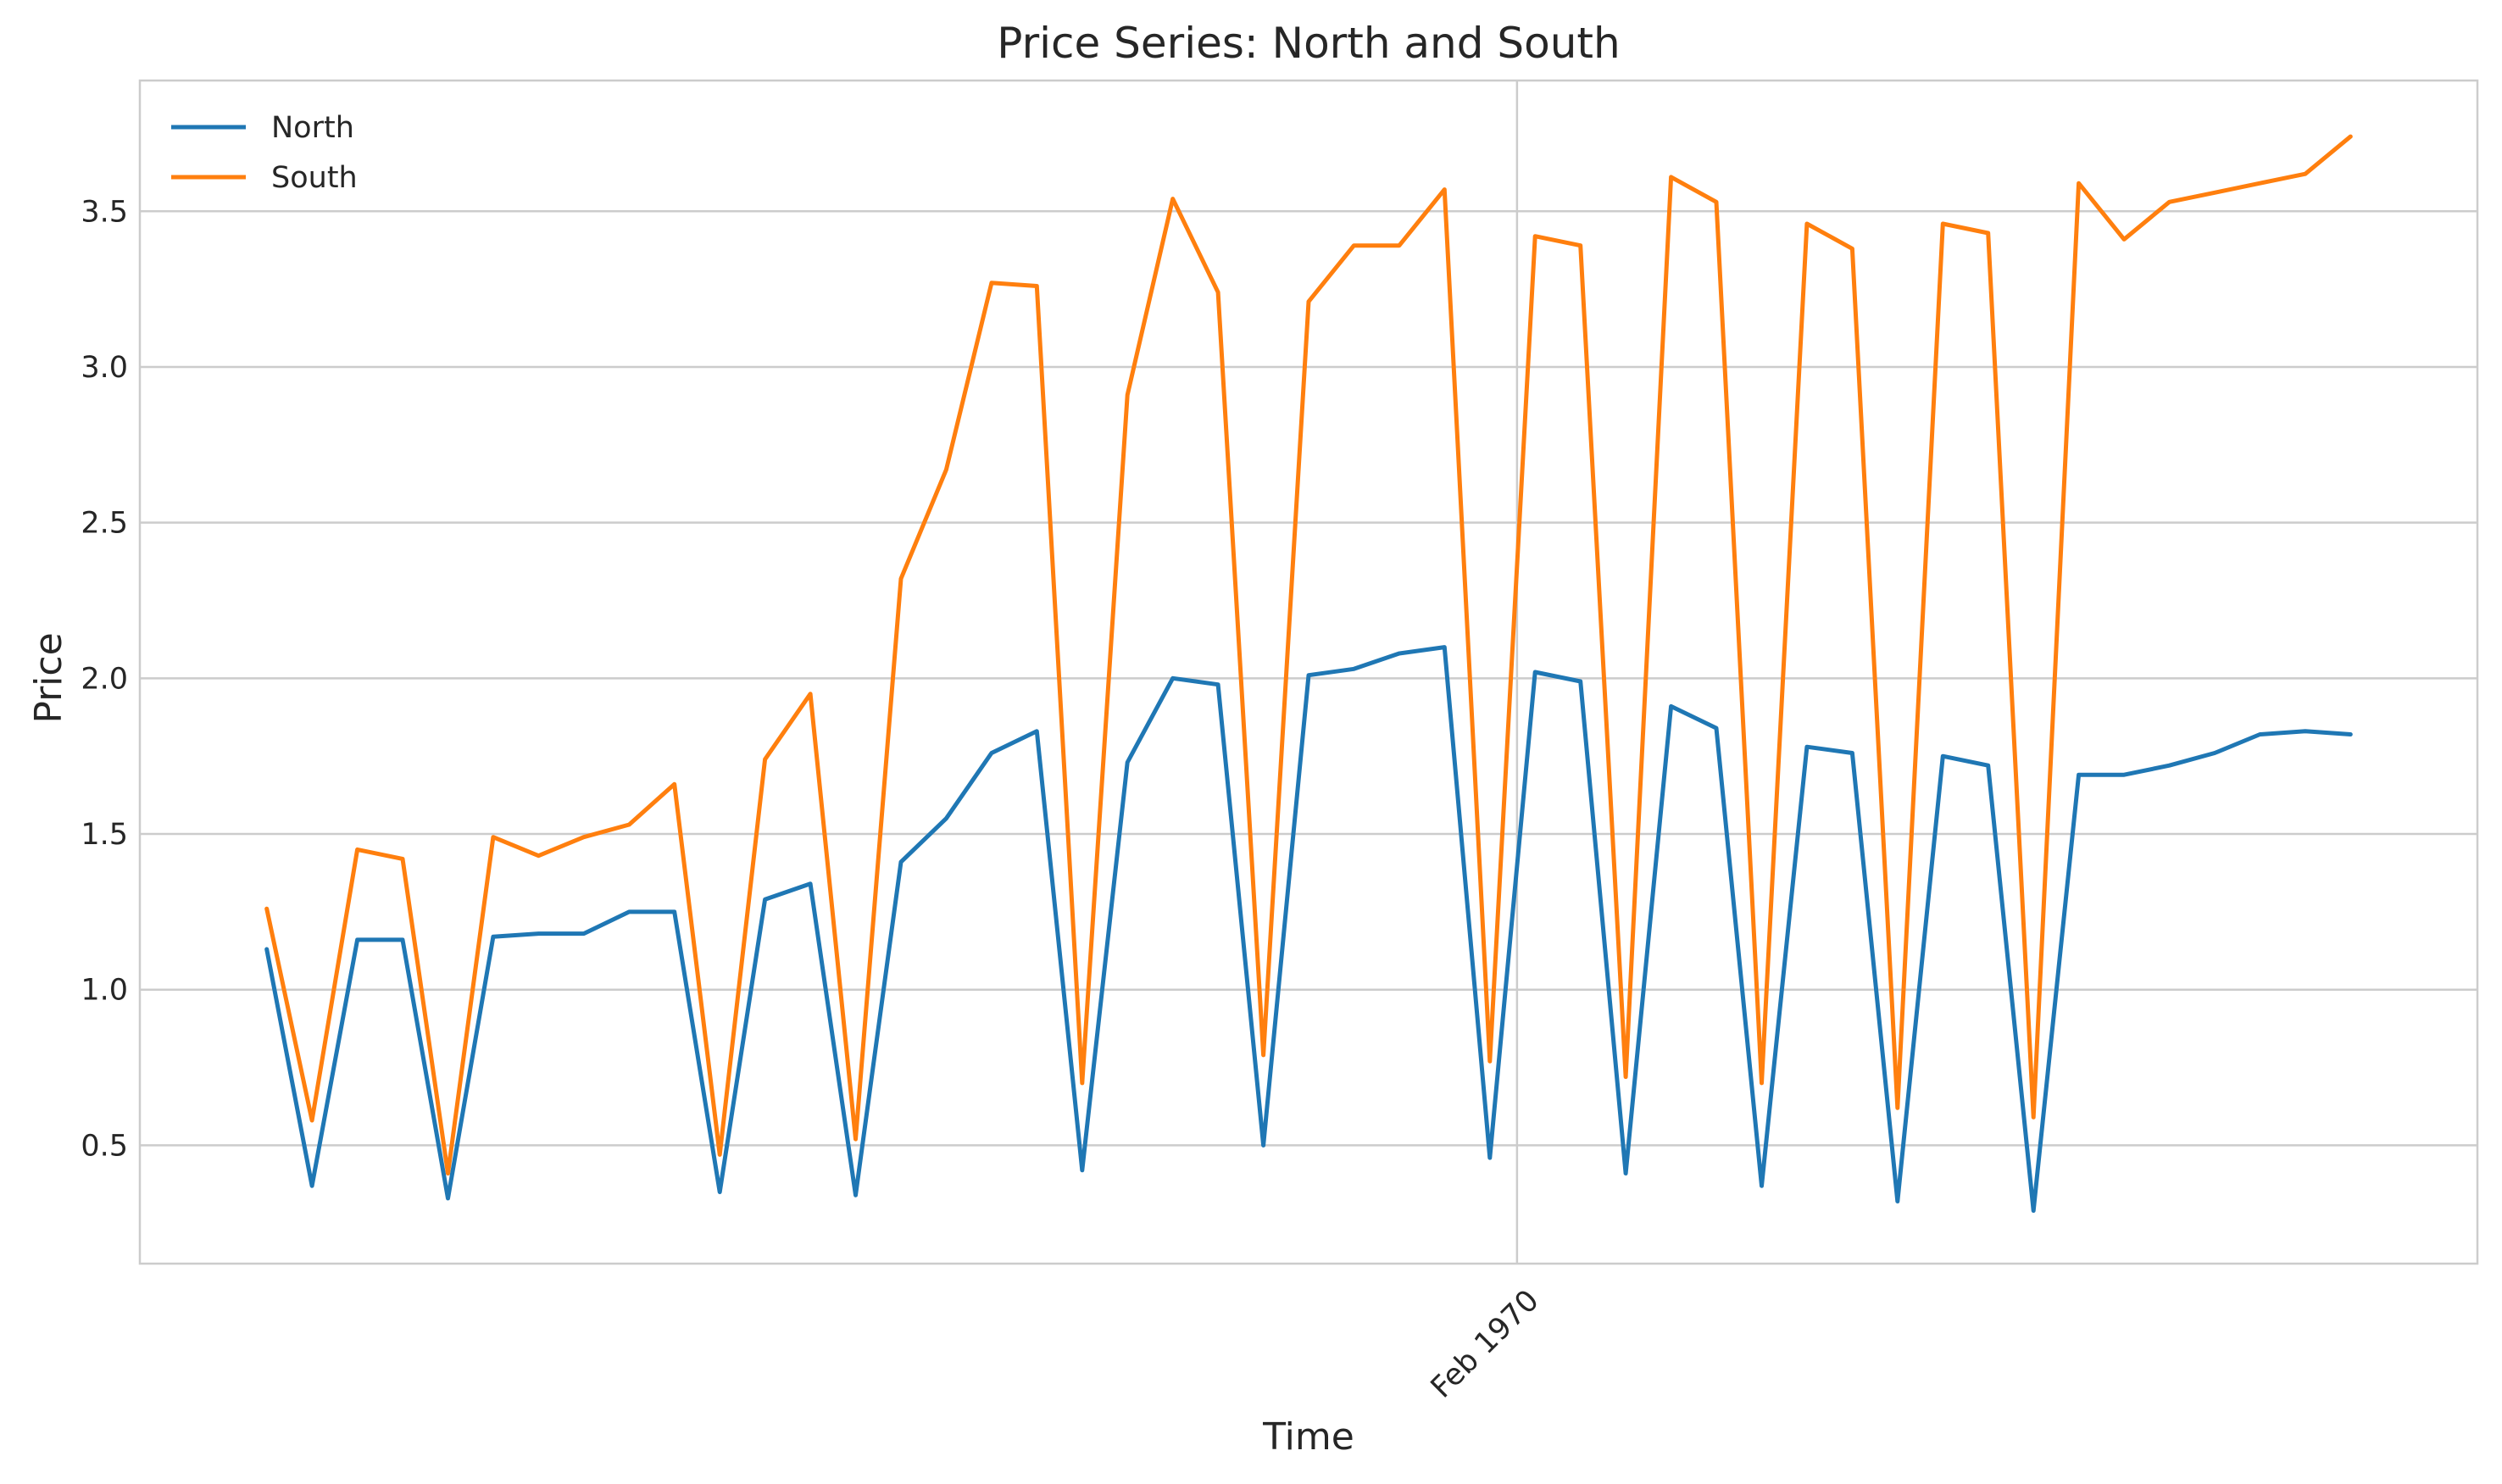 The image size is (2502, 1484). I want to click on y-tick-label: 2.0, so click(104, 679).